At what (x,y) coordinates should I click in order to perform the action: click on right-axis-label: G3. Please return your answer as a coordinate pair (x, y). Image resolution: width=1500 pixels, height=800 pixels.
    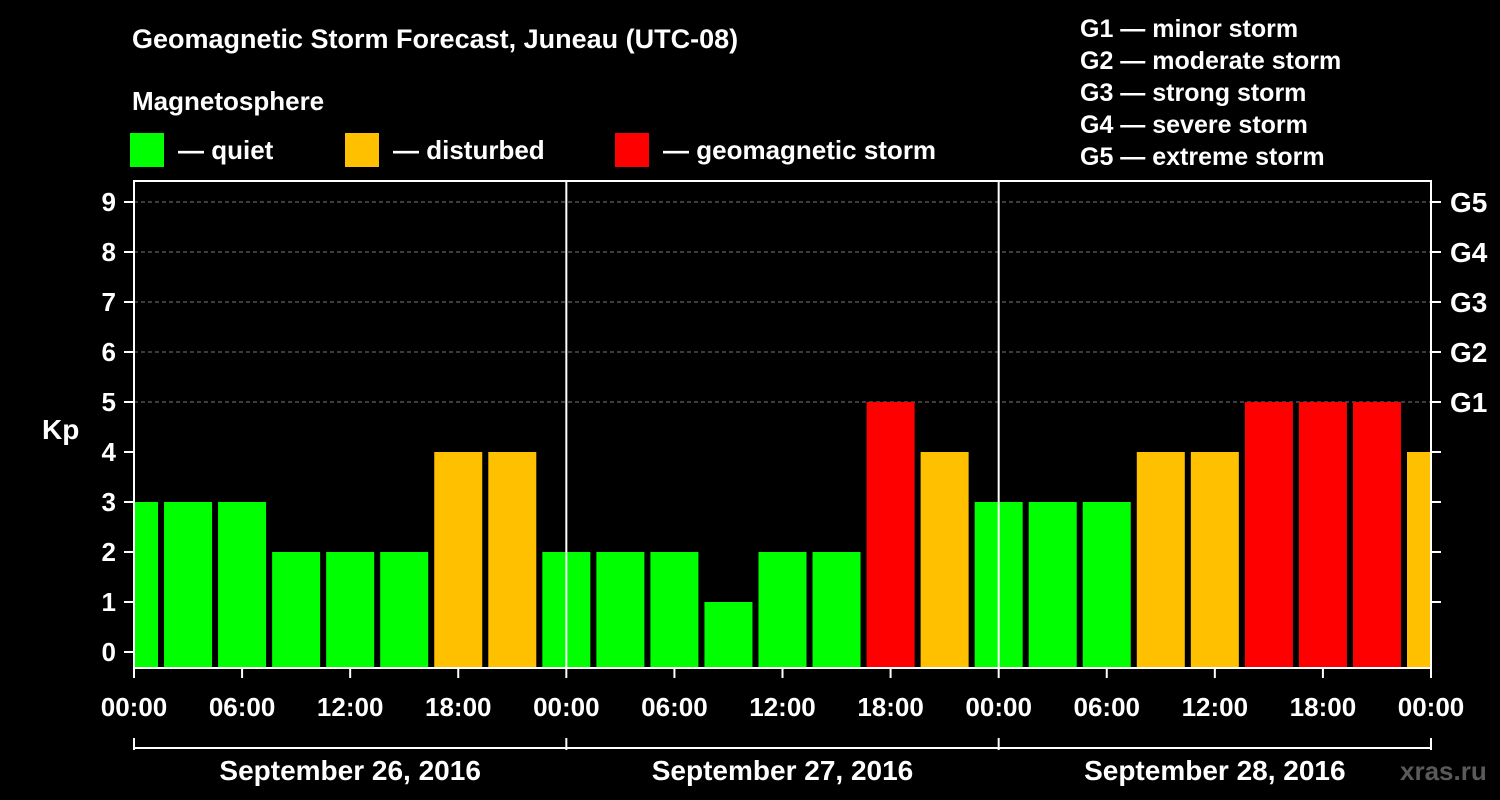
    Looking at the image, I should click on (1468, 302).